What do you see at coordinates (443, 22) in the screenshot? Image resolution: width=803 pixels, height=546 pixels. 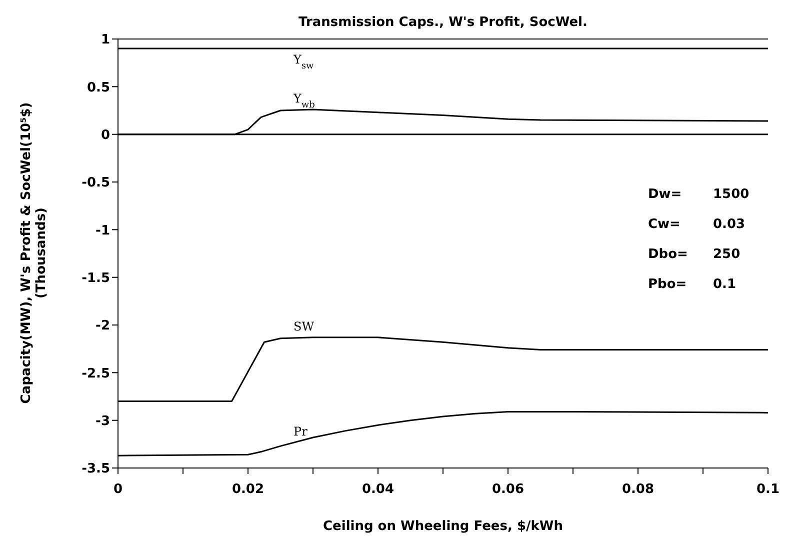 I see `chart-title: Transmission Caps., W's Profit, SocWel.` at bounding box center [443, 22].